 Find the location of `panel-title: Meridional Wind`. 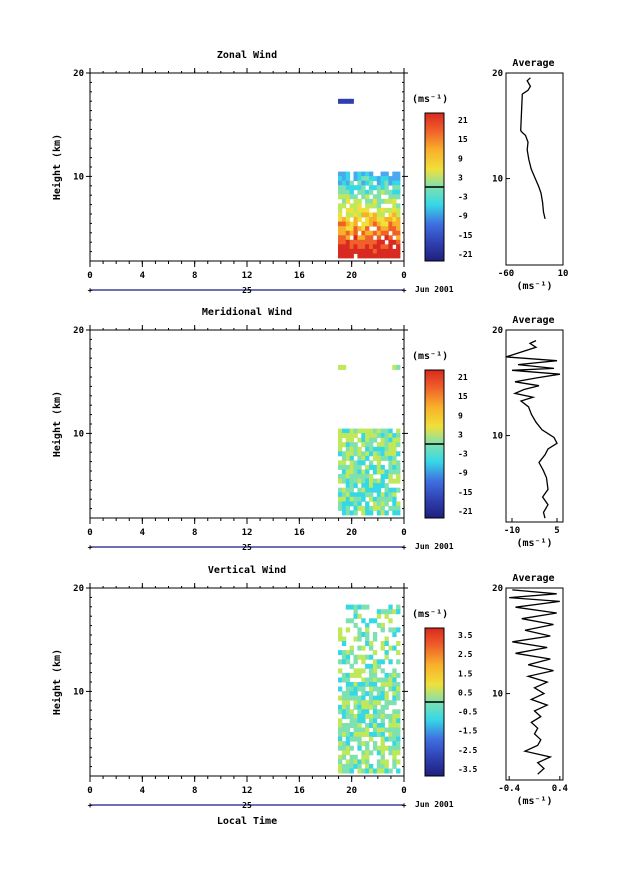

panel-title: Meridional Wind is located at coordinates (247, 312).